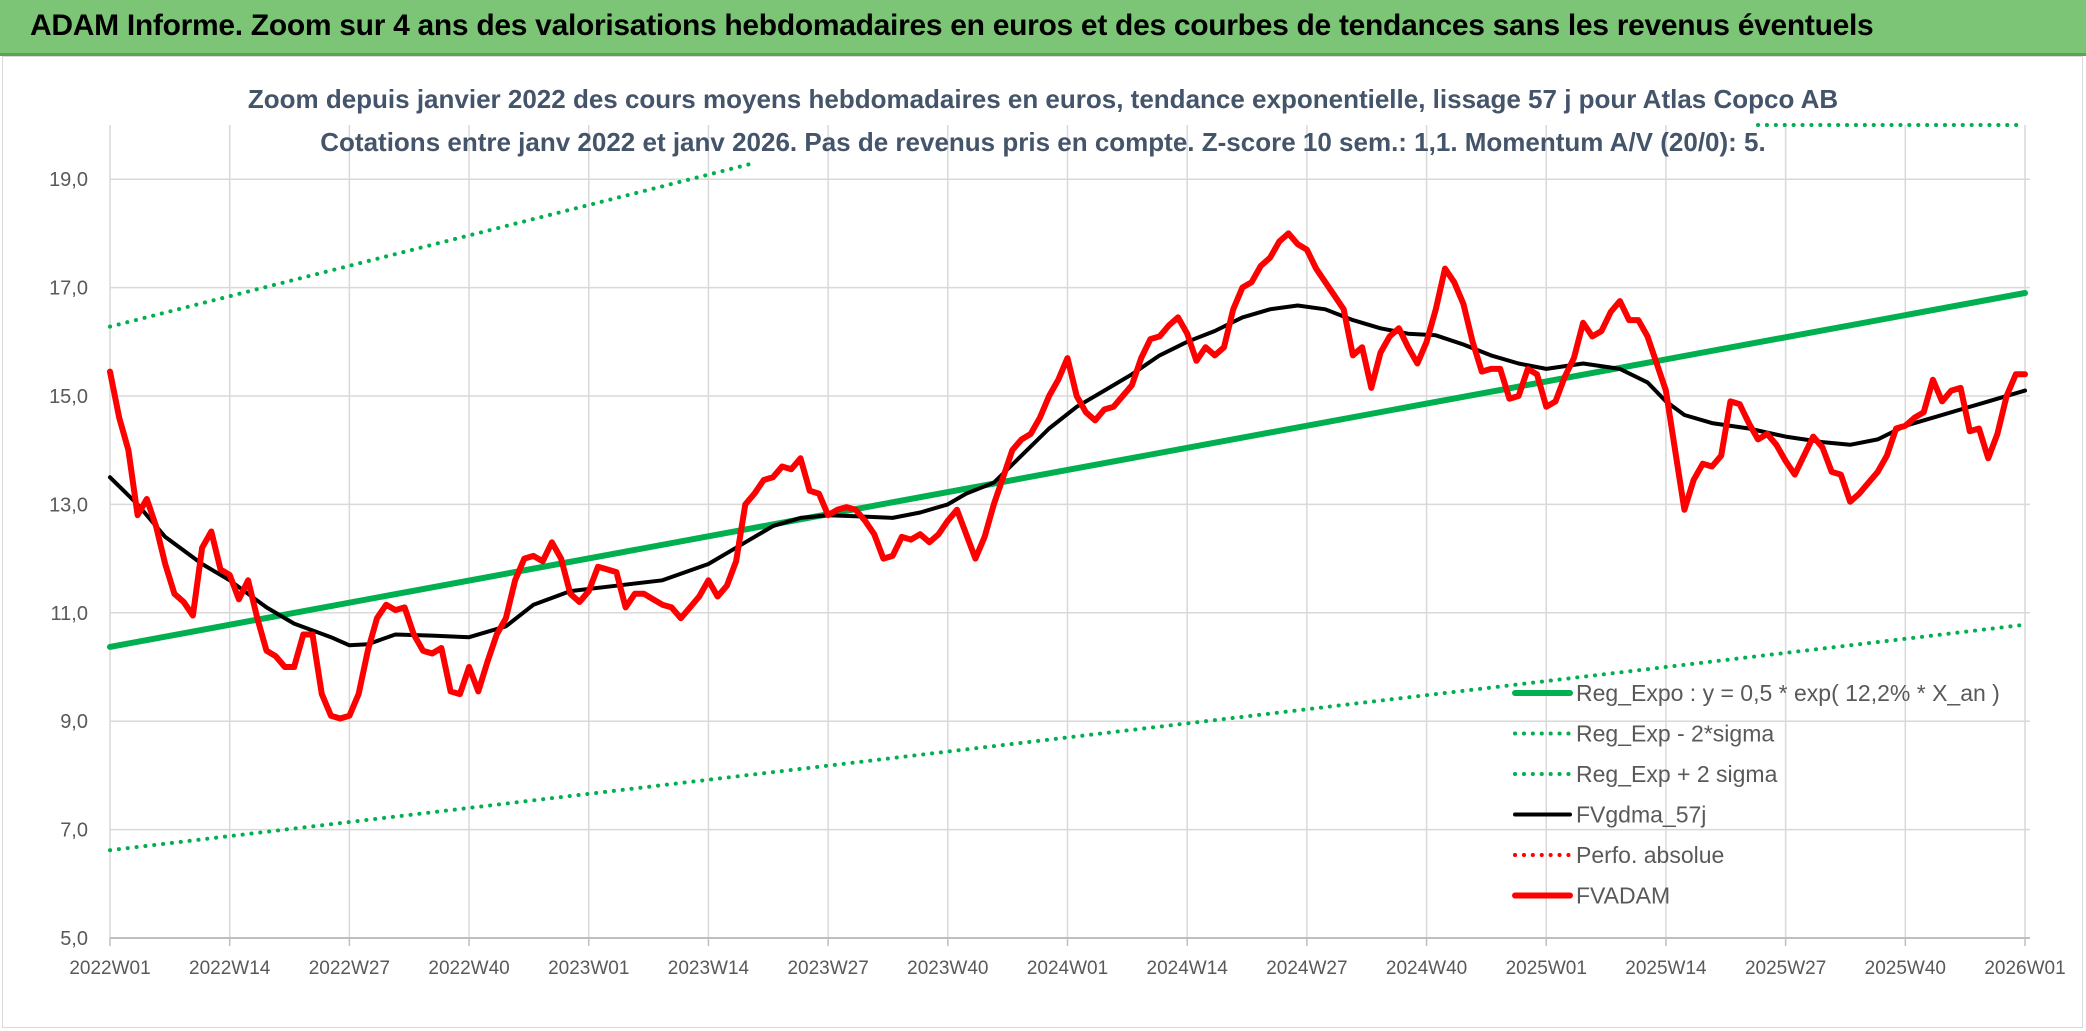 This screenshot has height=1031, width=2086. What do you see at coordinates (1785, 968) in the screenshot?
I see `x-tick-label: 2025W27` at bounding box center [1785, 968].